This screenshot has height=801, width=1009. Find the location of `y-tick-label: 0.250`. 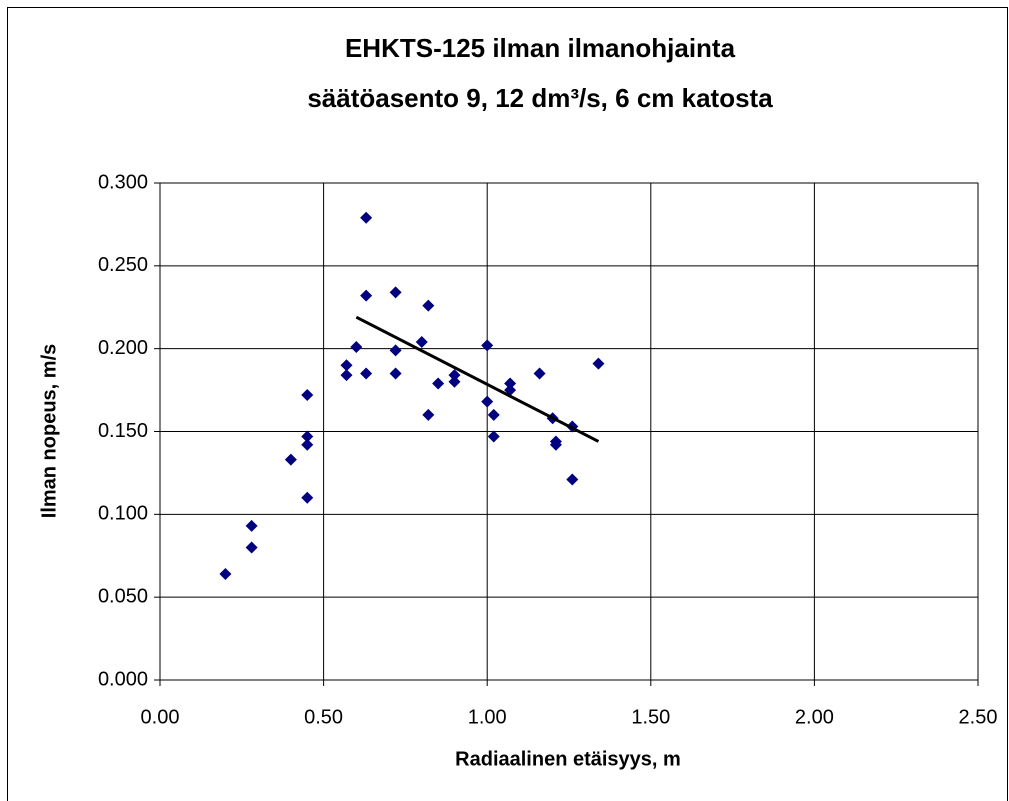

y-tick-label: 0.250 is located at coordinates (123, 265).